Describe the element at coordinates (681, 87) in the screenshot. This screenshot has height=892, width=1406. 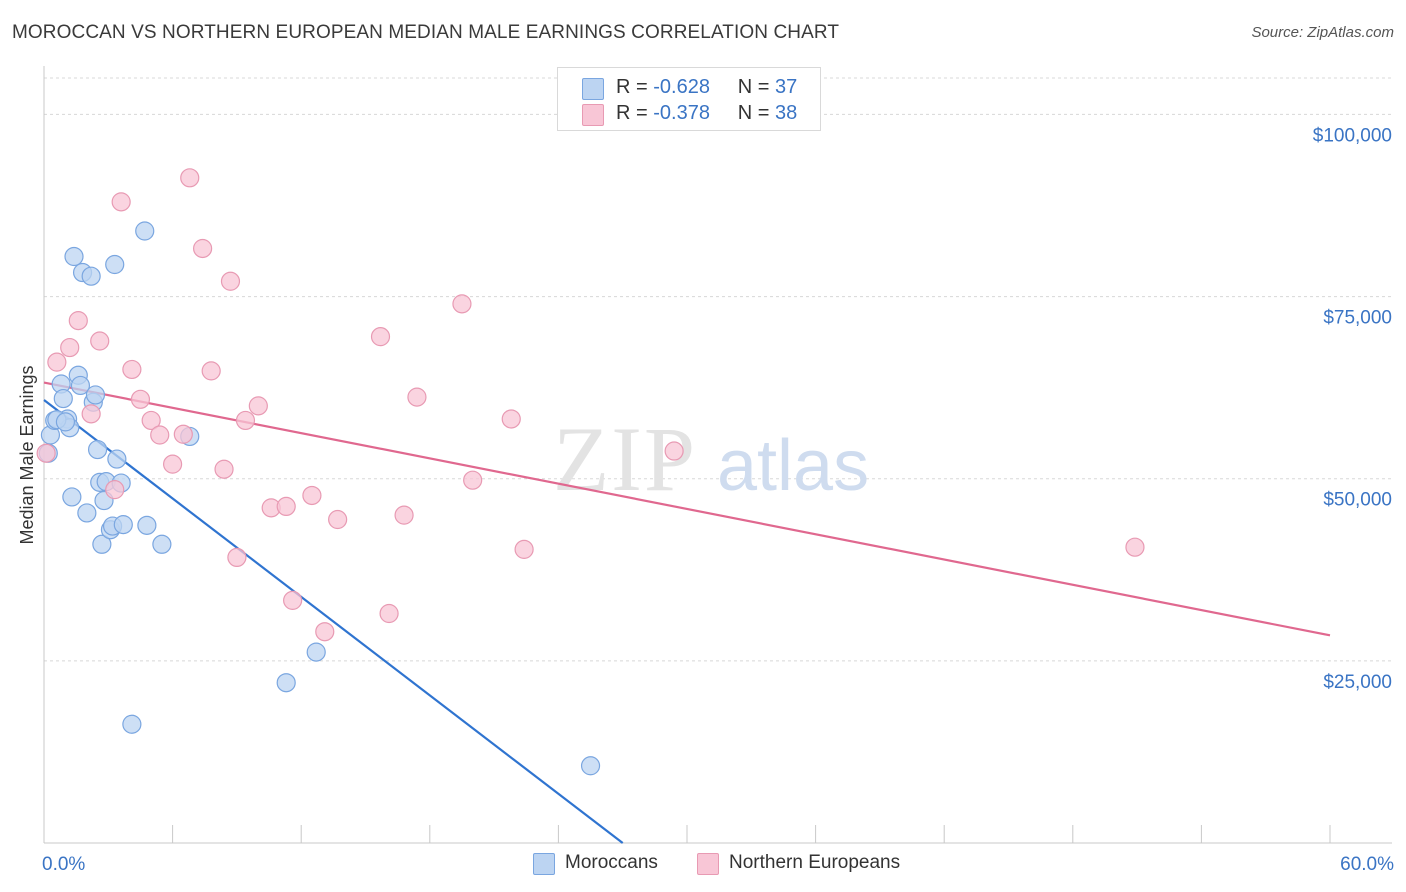
I see `legend-r-value: -0.628` at that location.